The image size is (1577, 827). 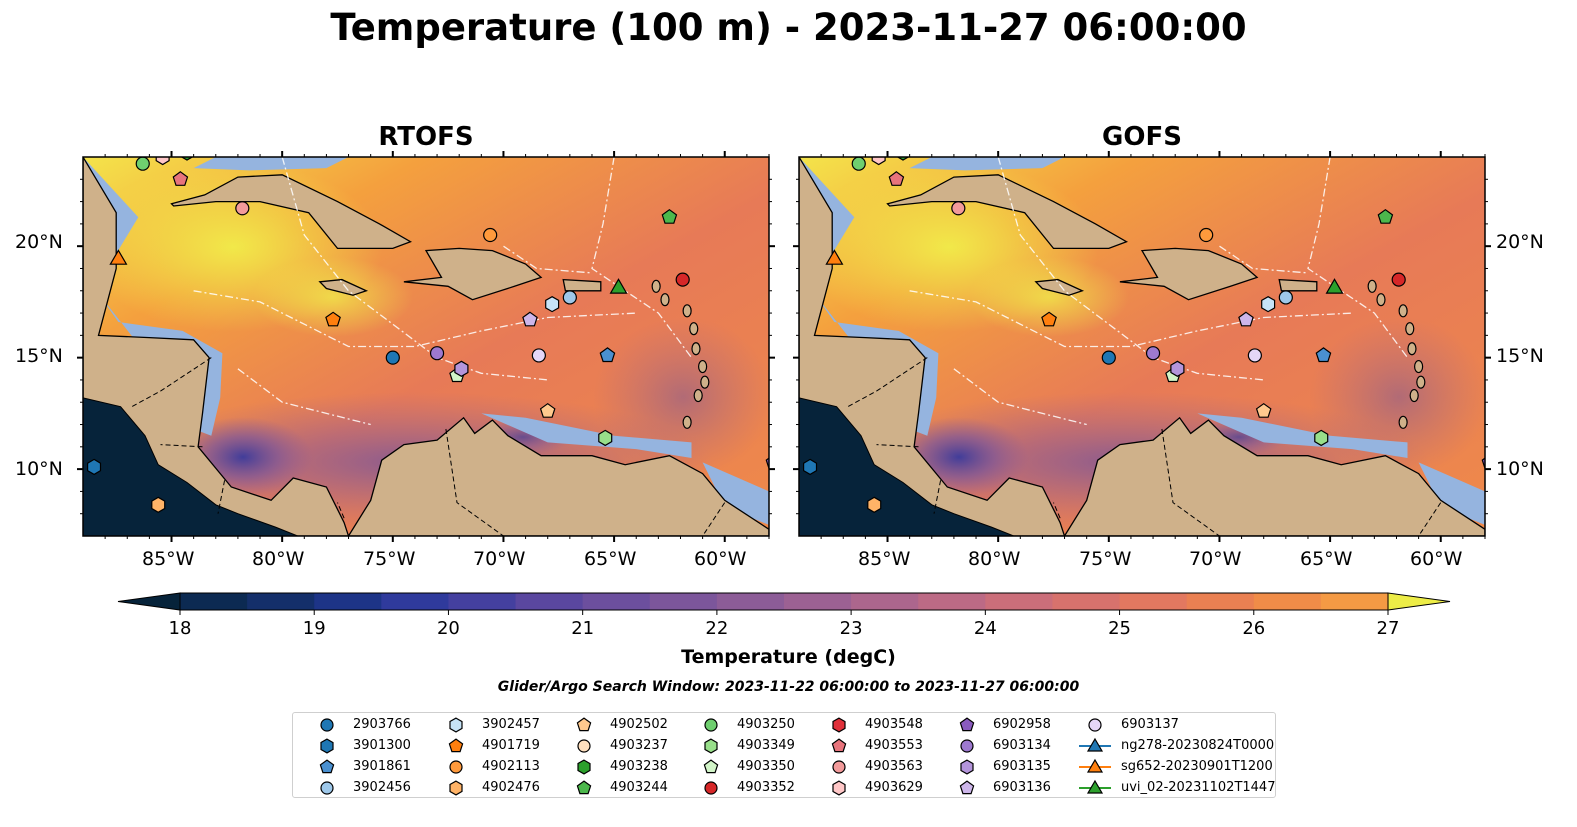 I want to click on legend-label: 6903137, so click(x=1150, y=724).